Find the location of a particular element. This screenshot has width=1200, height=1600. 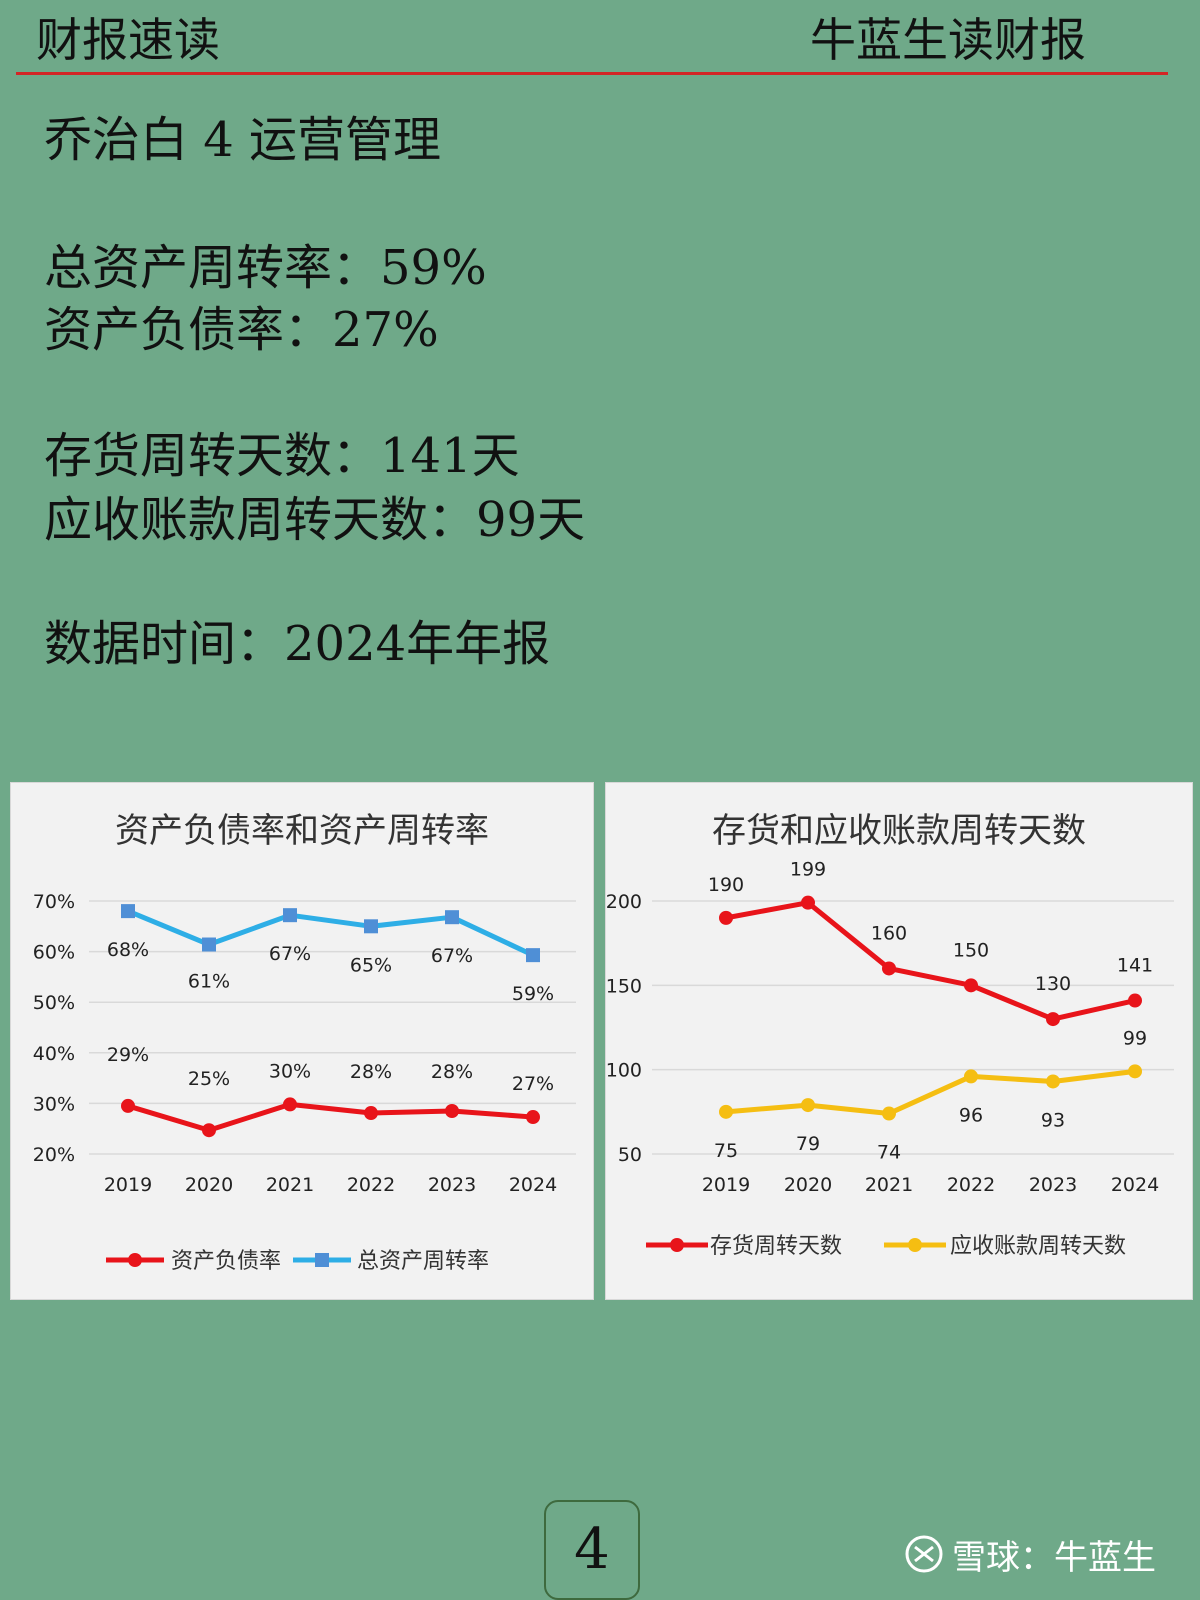

page-number: 4 is located at coordinates (592, 1550).